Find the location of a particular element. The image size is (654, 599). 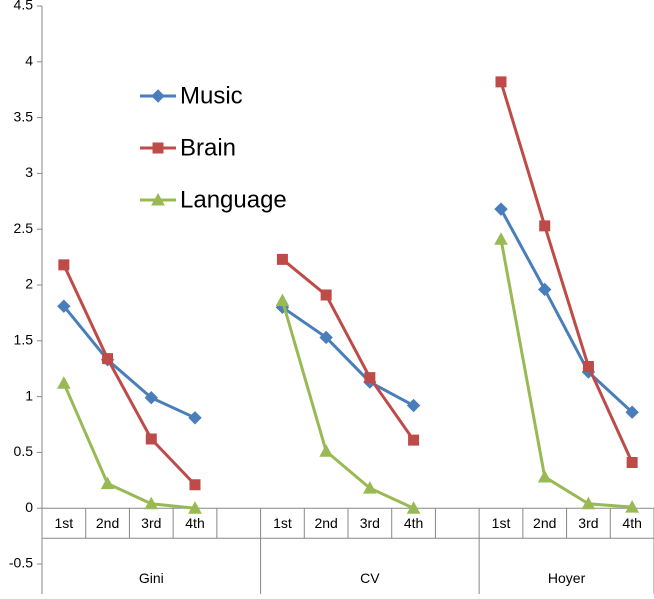

legend-label: Brain is located at coordinates (208, 147).